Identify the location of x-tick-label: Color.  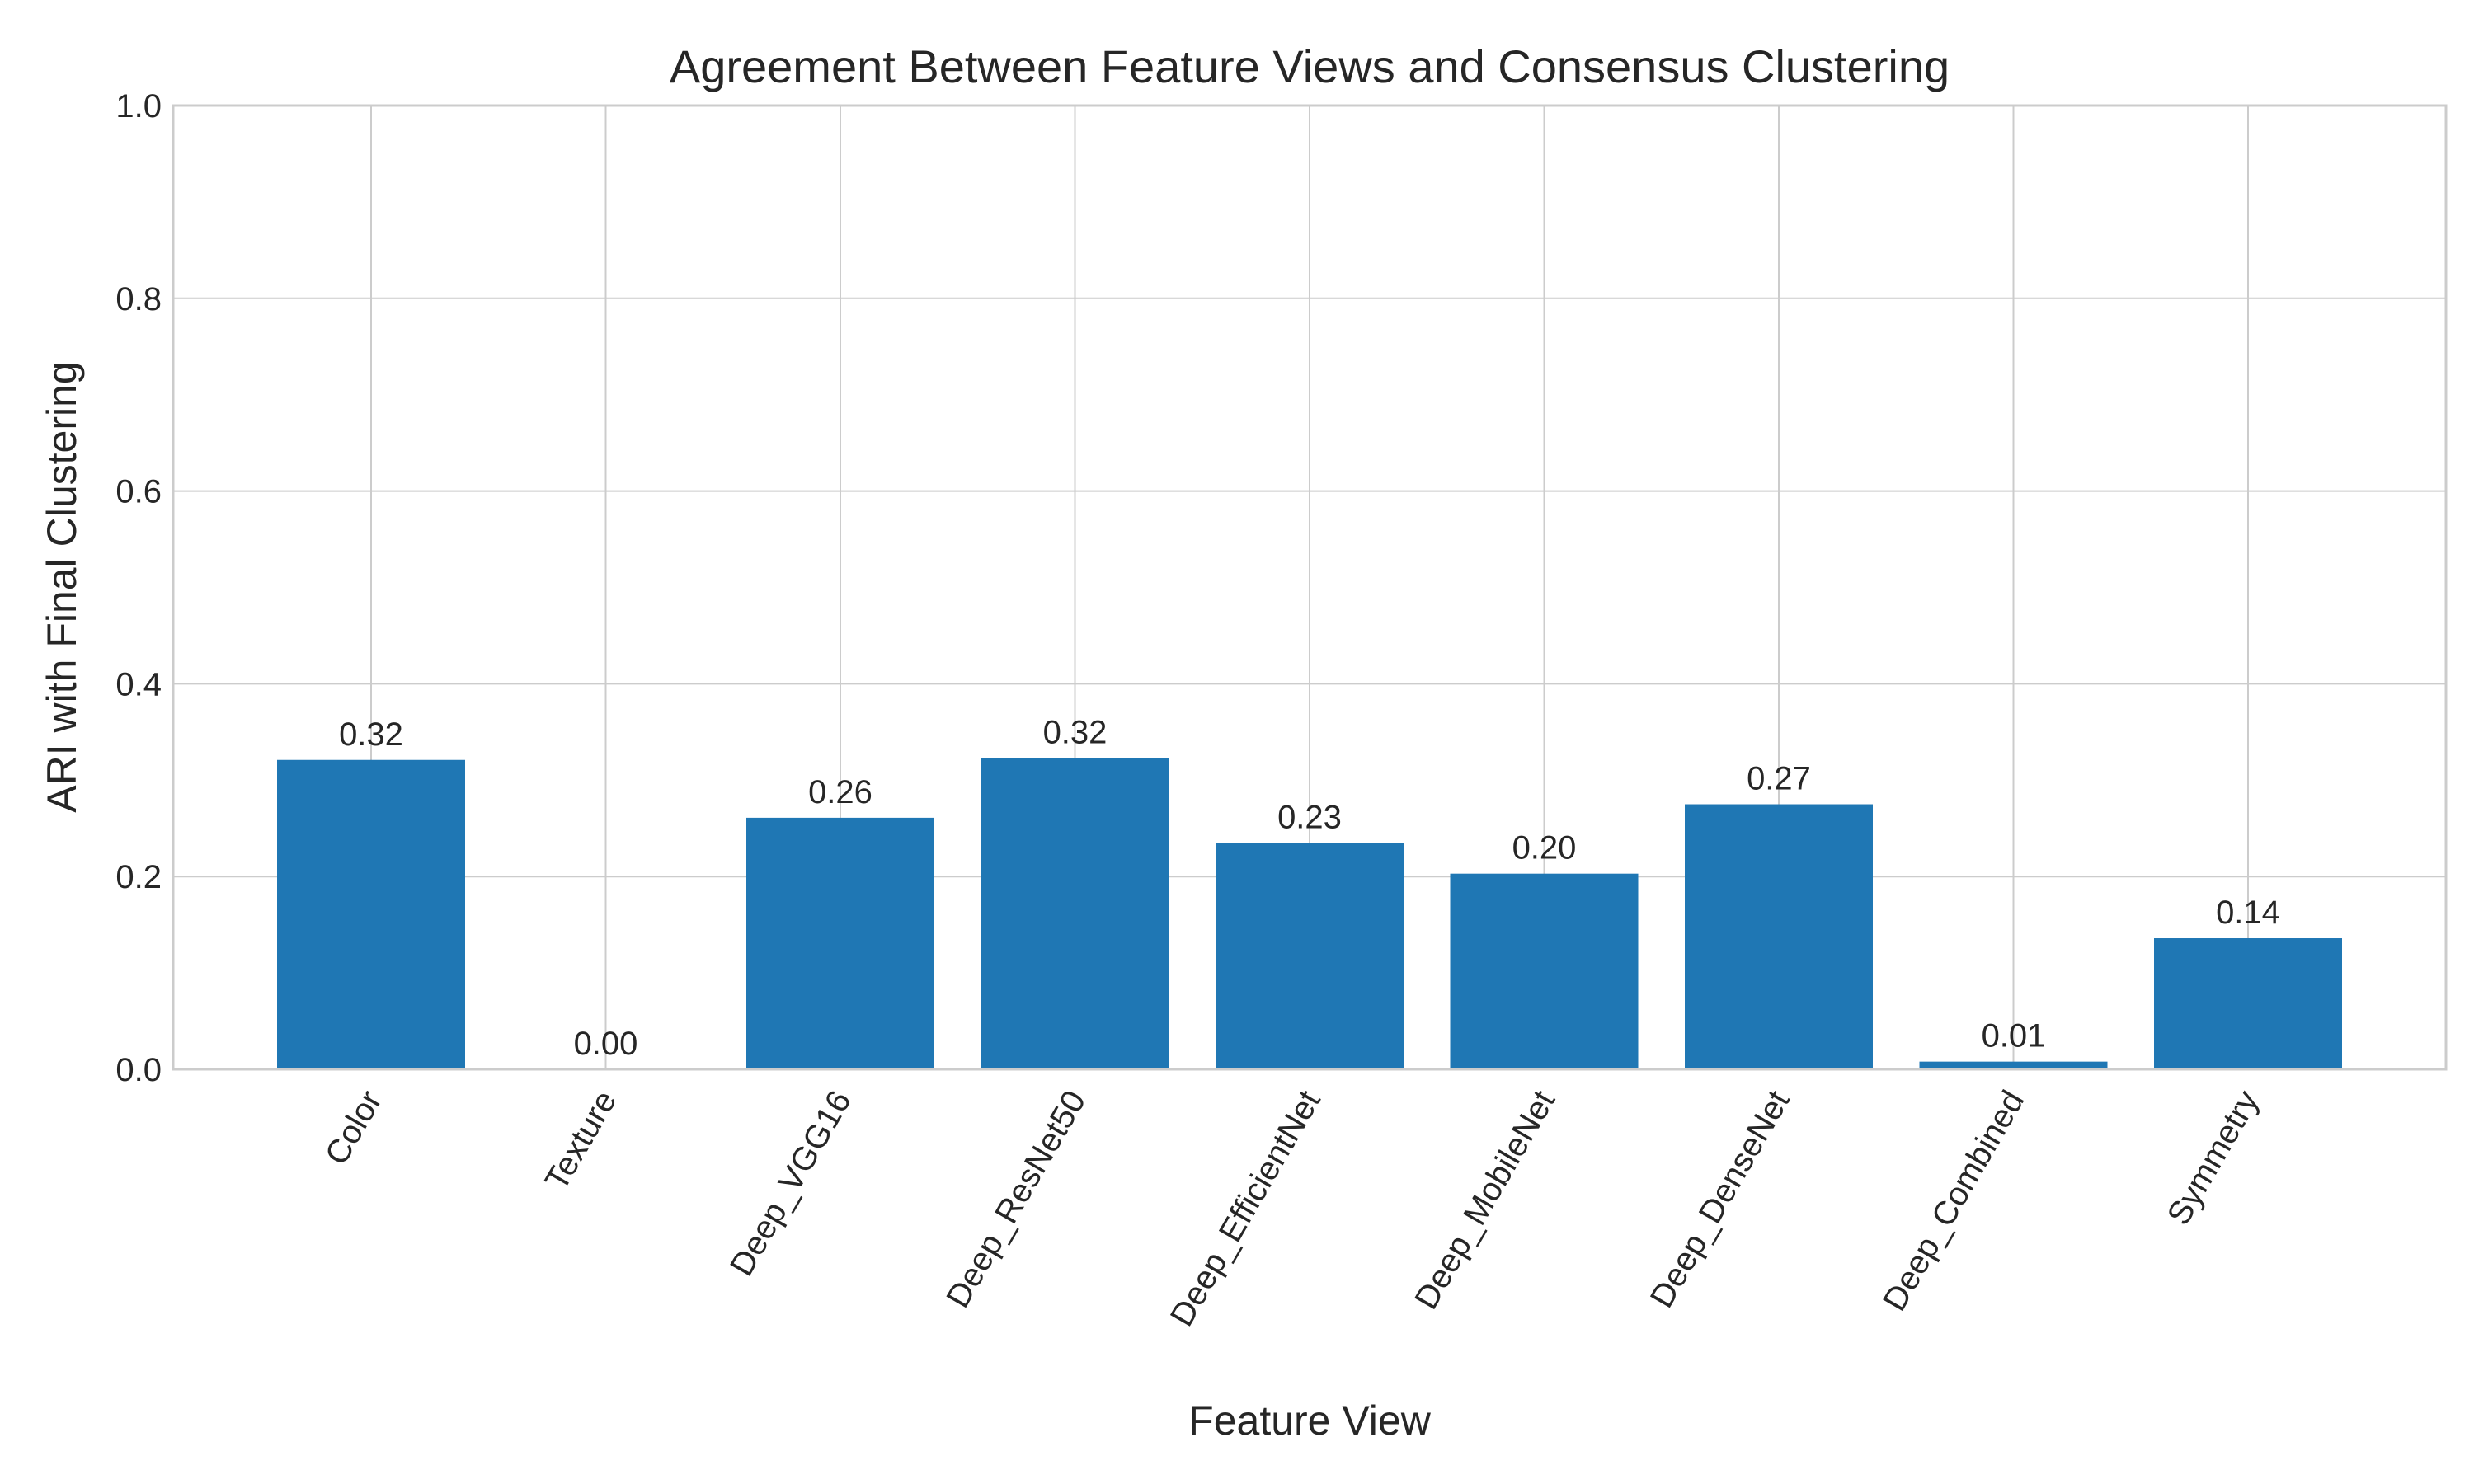
(353, 1128).